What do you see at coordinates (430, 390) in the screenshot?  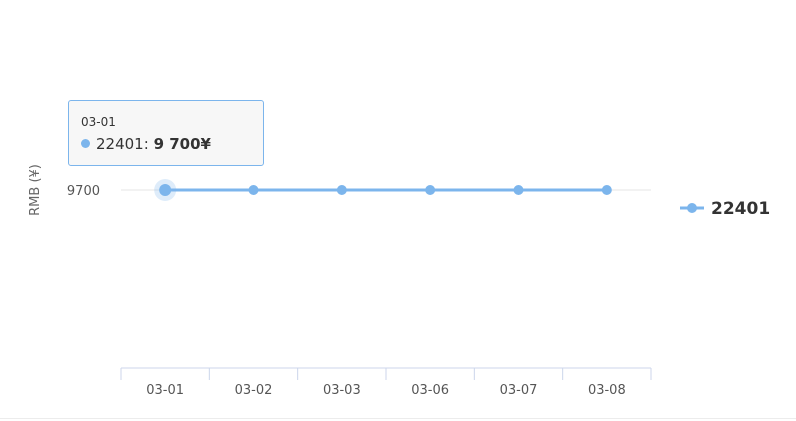 I see `x-tick-label: 03-06` at bounding box center [430, 390].